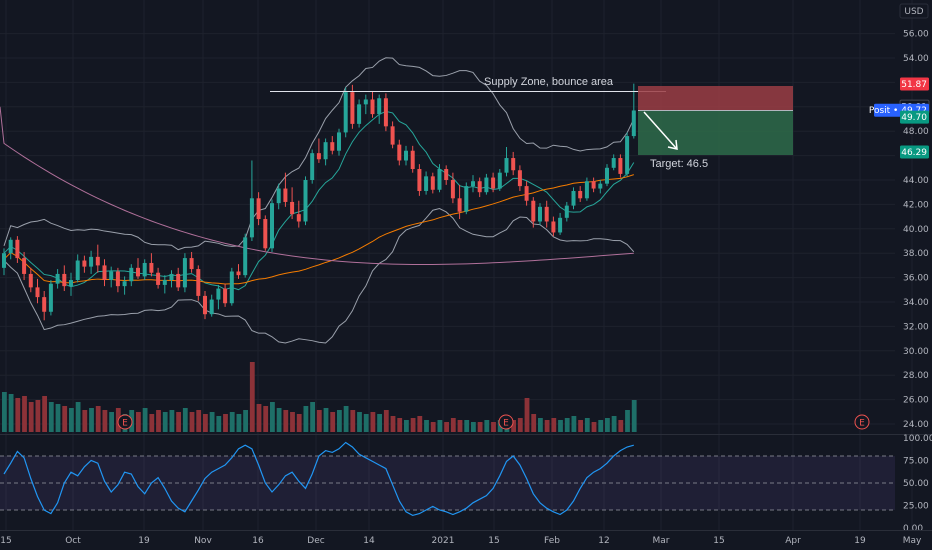  What do you see at coordinates (679, 164) in the screenshot?
I see `target-label: Target: 46.5` at bounding box center [679, 164].